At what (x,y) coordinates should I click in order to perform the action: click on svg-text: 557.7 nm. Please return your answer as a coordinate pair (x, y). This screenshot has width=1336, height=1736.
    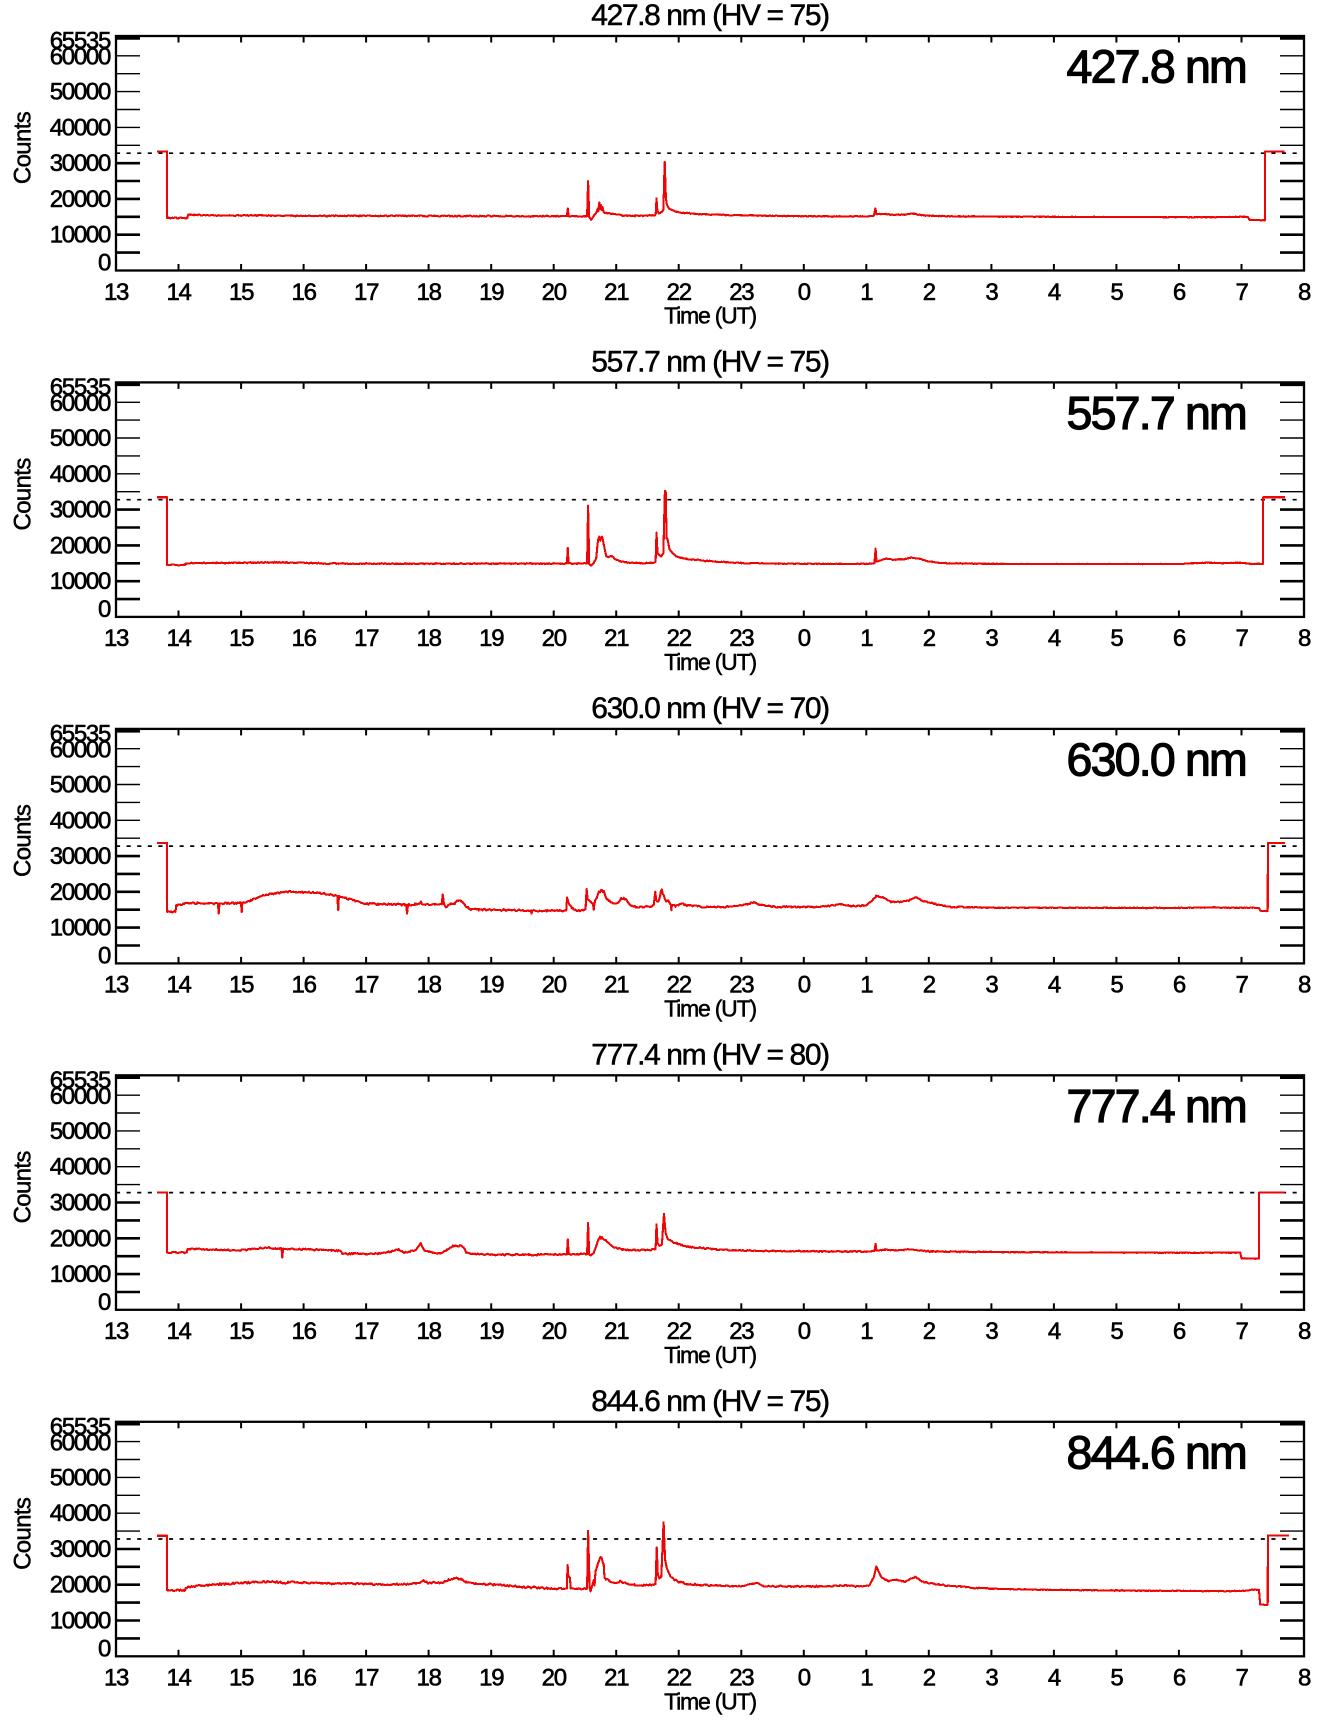
    Looking at the image, I should click on (1156, 413).